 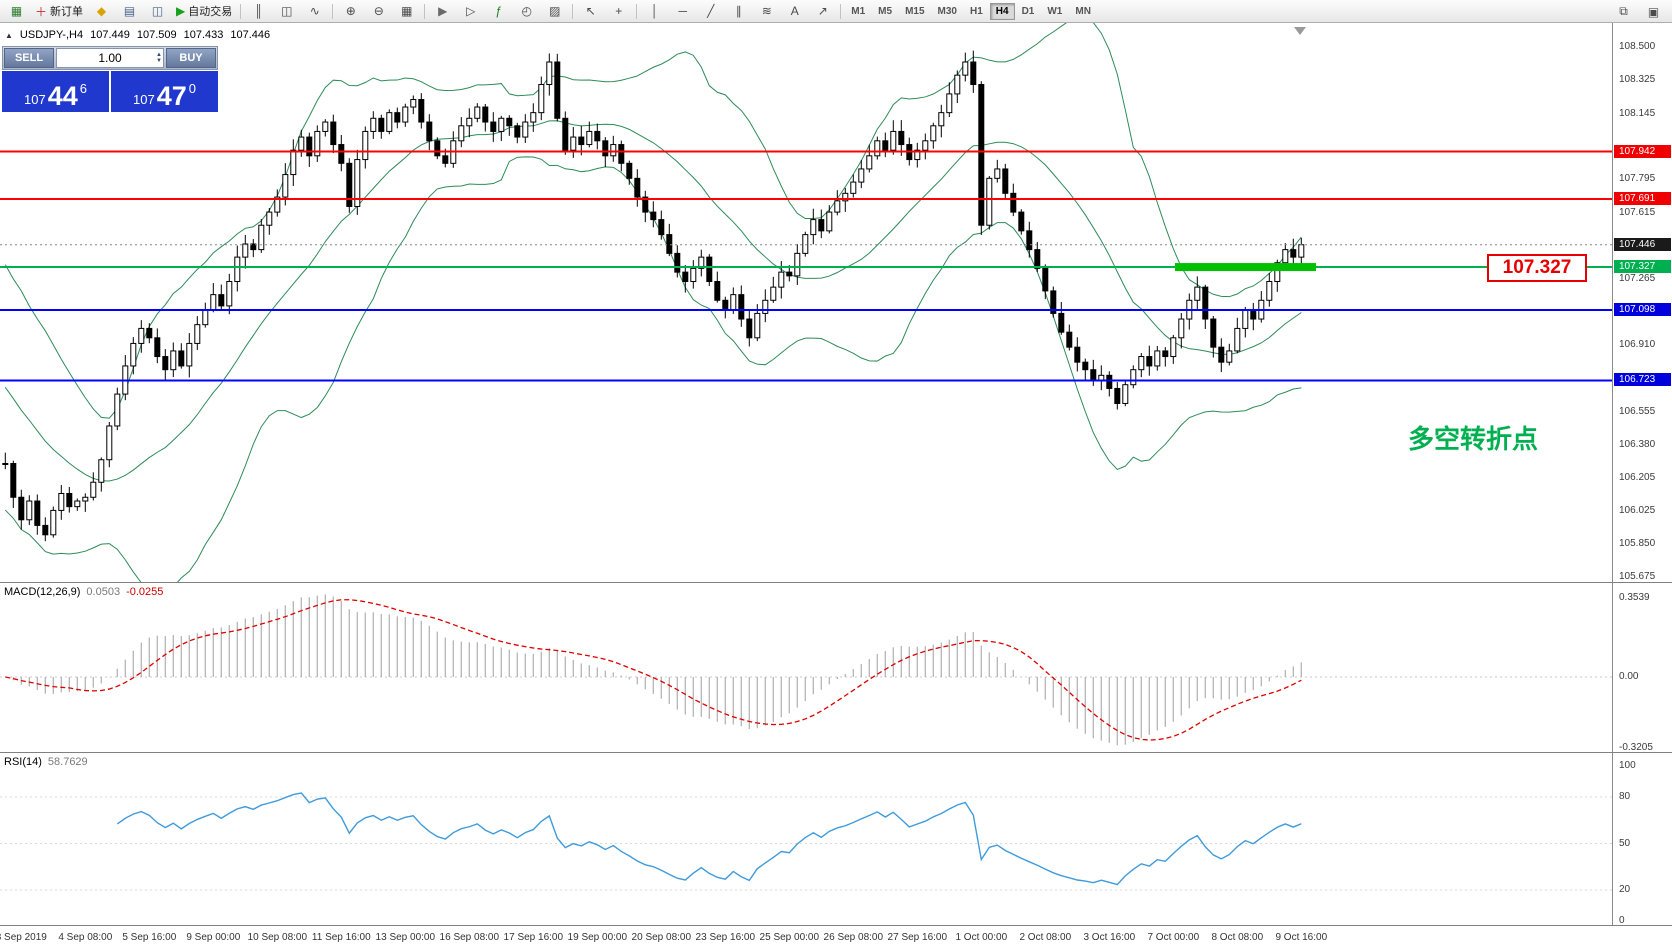 I want to click on auto-trading-button-label: 自动交易, so click(x=210, y=12).